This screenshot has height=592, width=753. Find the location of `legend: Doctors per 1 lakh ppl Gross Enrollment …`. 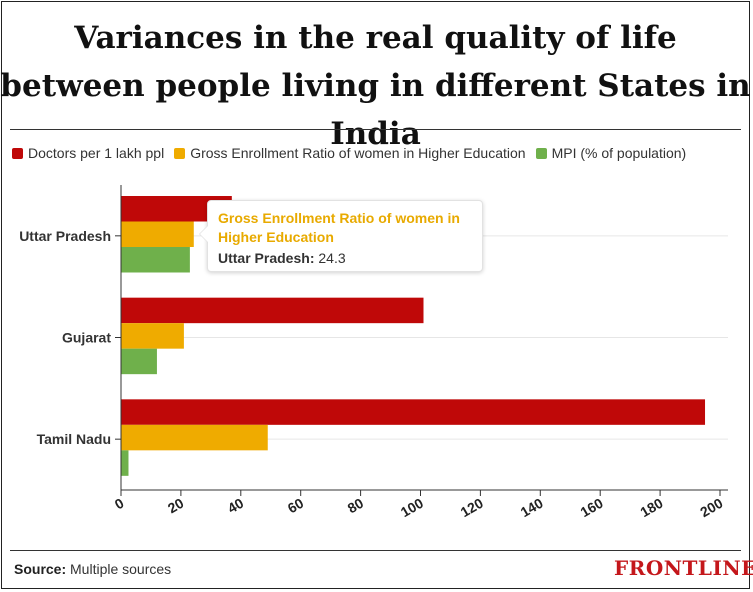

legend: Doctors per 1 lakh ppl Gross Enrollment … is located at coordinates (354, 153).